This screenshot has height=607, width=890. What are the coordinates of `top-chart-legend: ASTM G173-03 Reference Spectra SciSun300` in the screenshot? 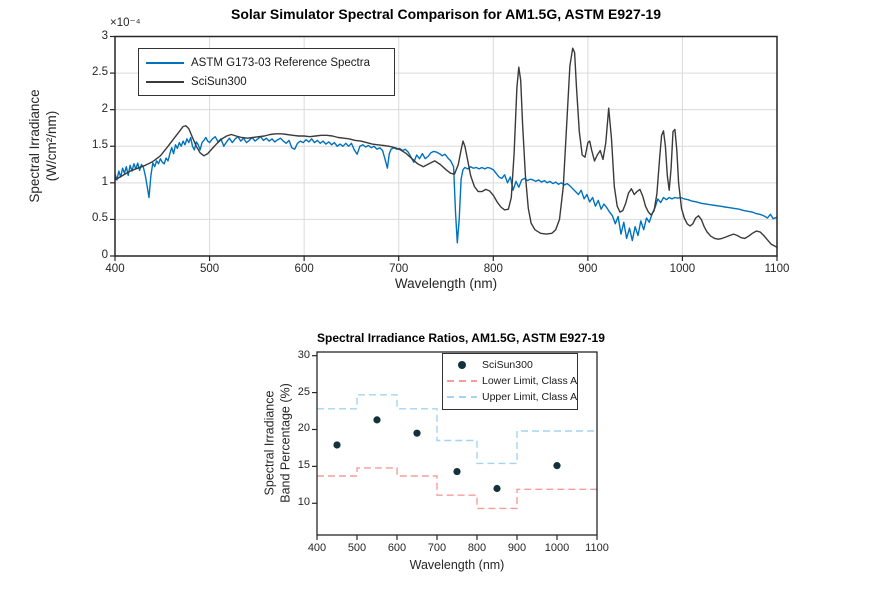 It's located at (266, 72).